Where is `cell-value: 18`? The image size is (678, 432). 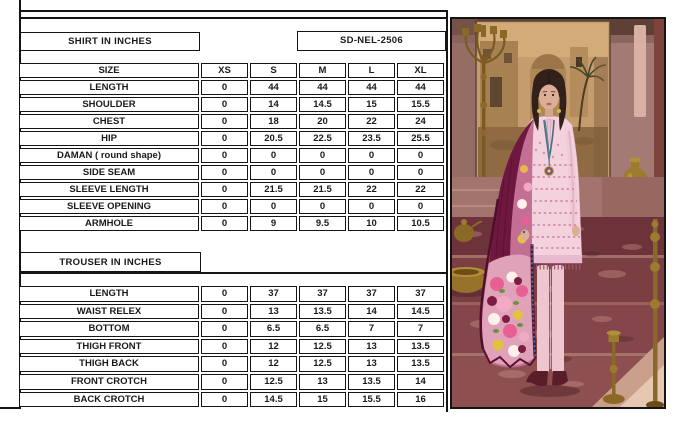 cell-value: 18 is located at coordinates (273, 121).